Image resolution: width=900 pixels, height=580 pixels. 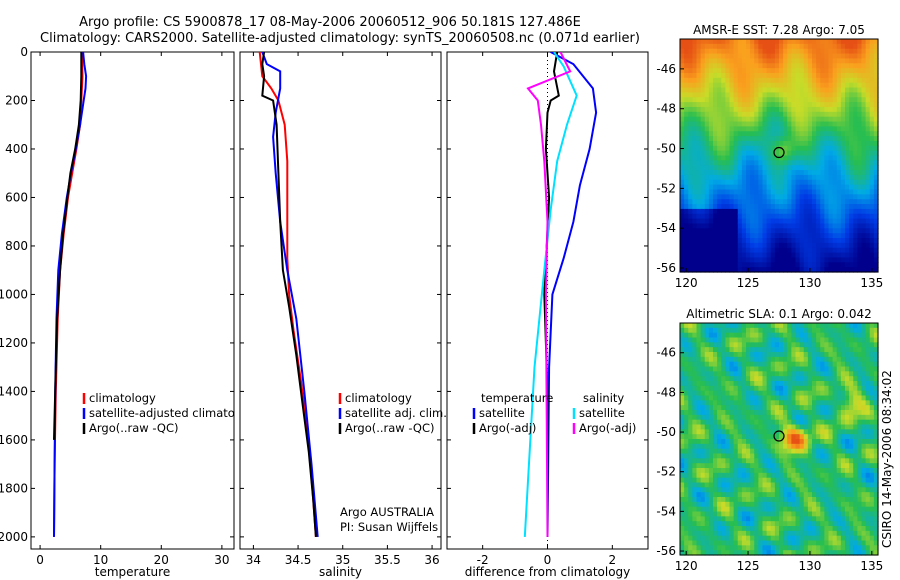 I want to click on depth-tick-label: 600, so click(x=16, y=197).